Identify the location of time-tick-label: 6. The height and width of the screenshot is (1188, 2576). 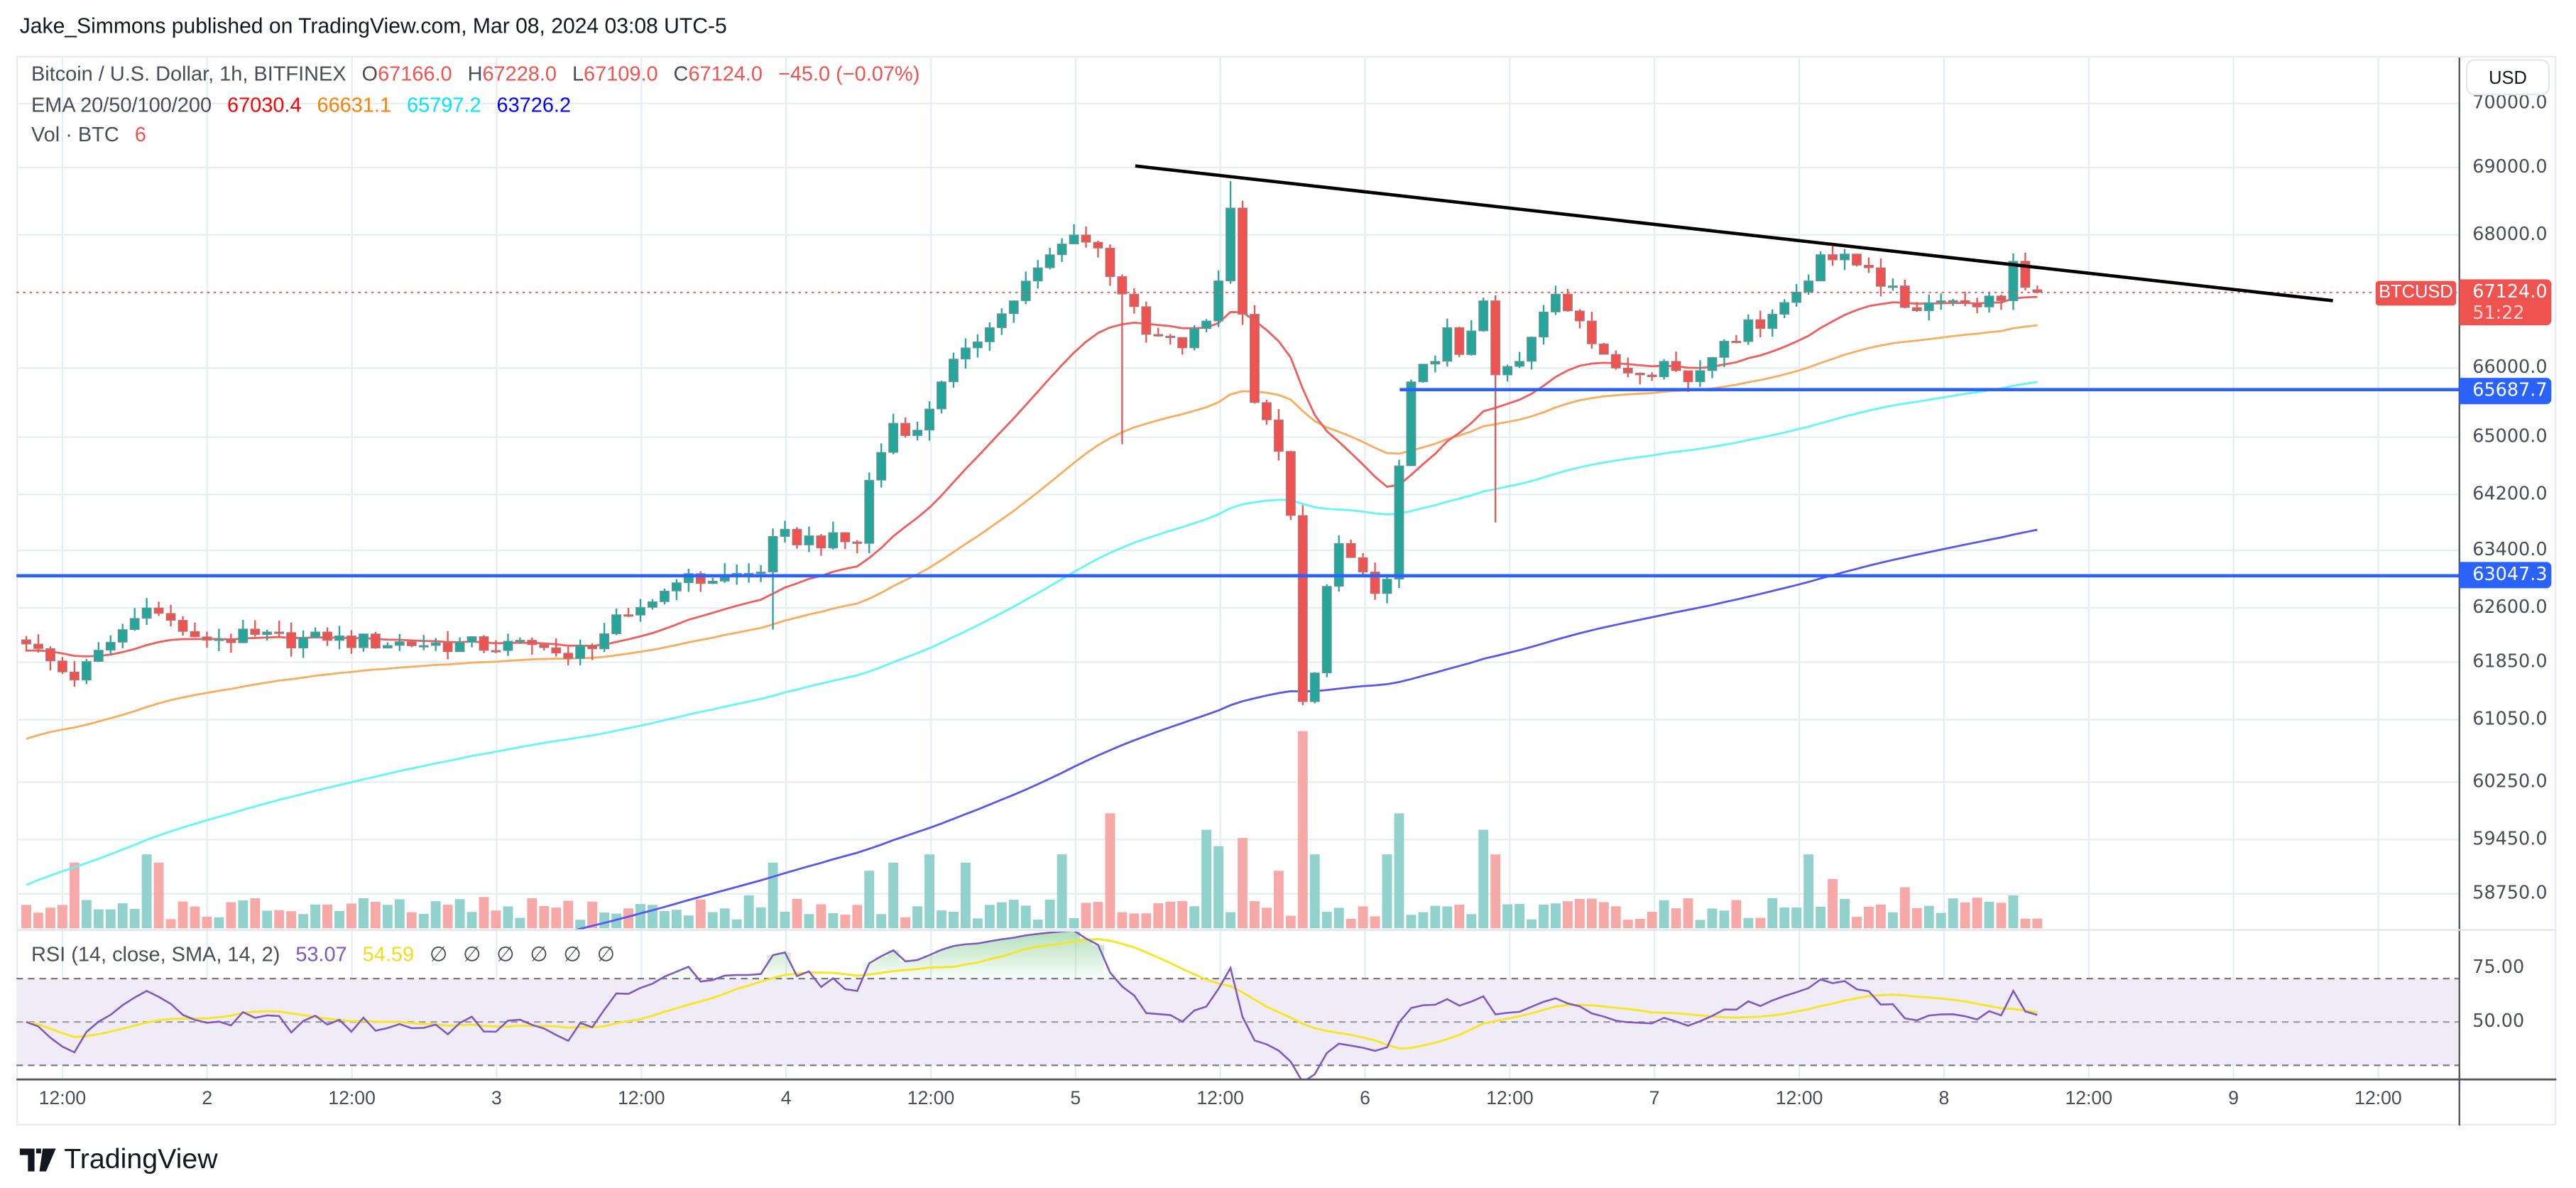
(1365, 1099).